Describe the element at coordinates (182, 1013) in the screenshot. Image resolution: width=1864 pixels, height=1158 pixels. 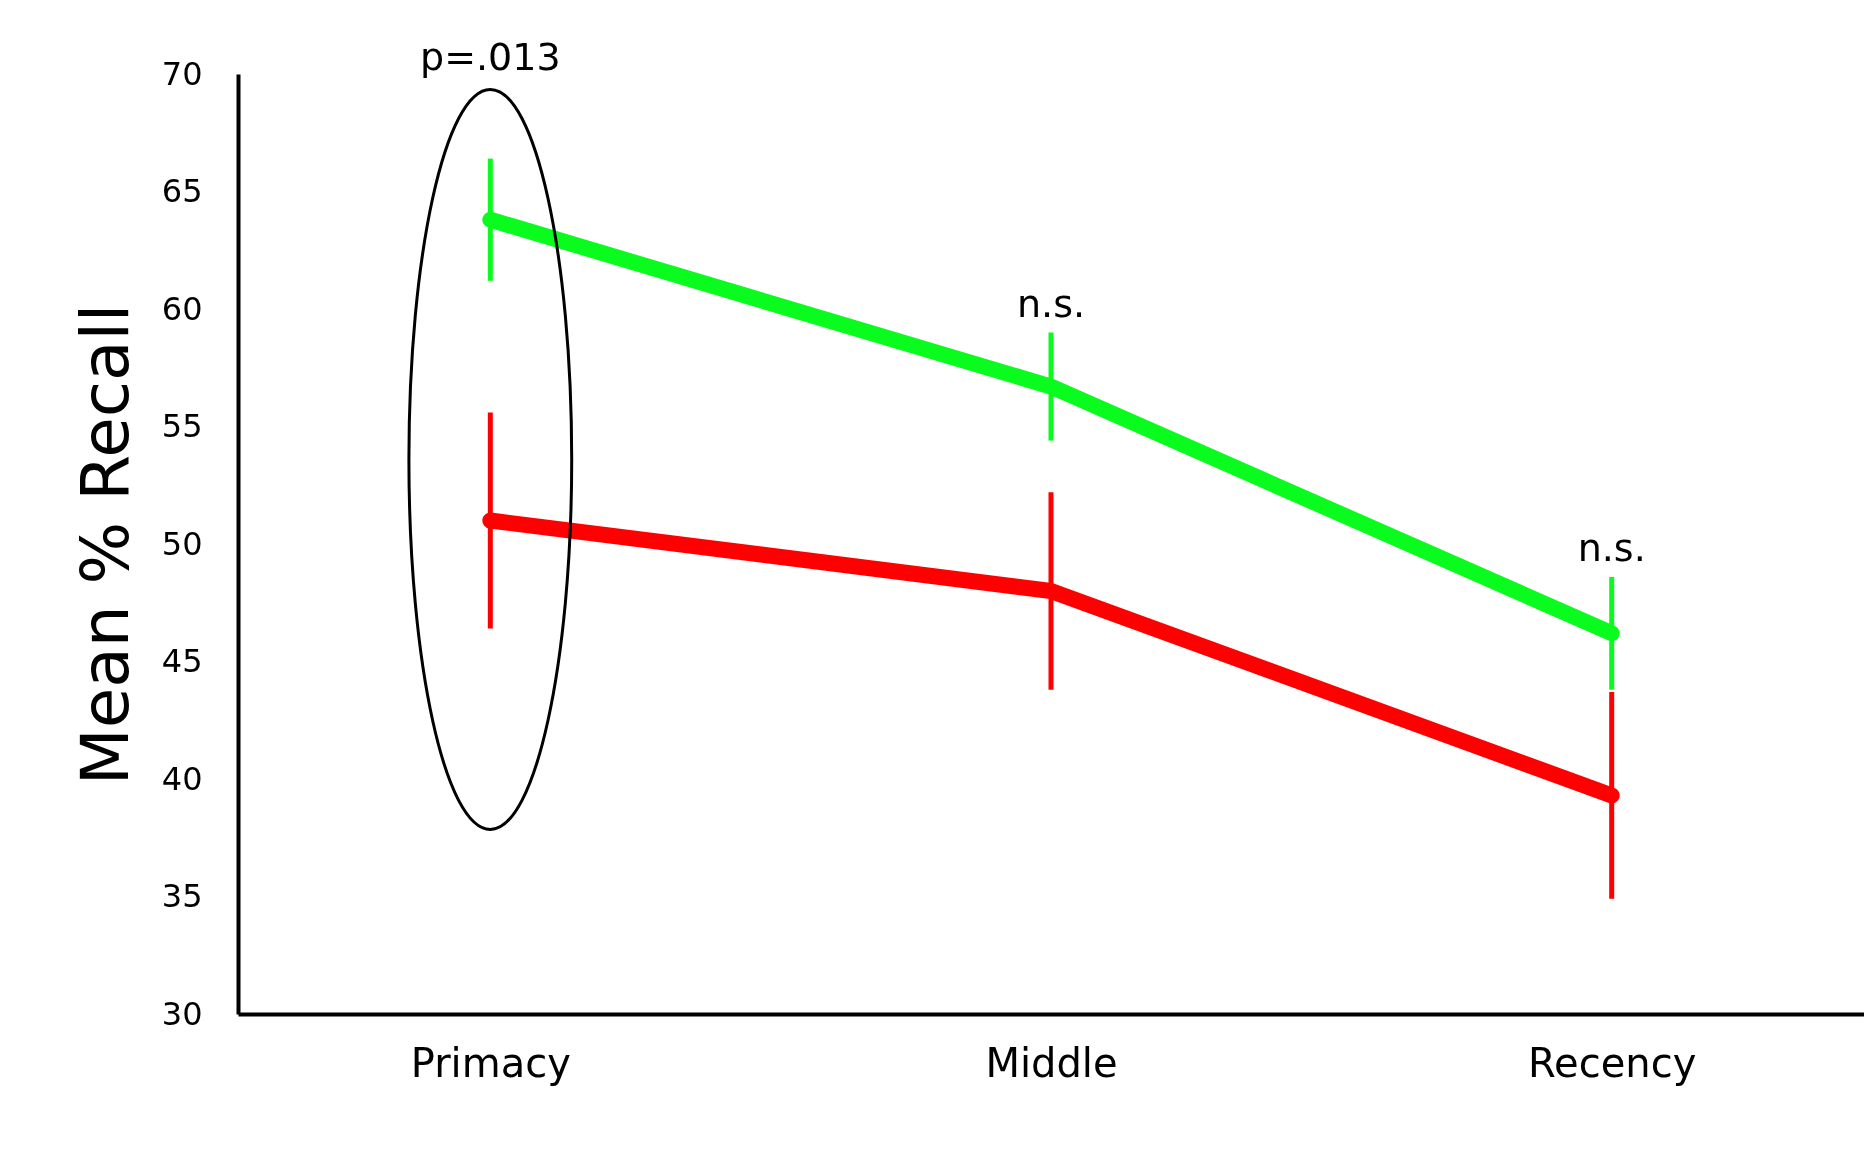
I see `y-tick-label: 30` at that location.